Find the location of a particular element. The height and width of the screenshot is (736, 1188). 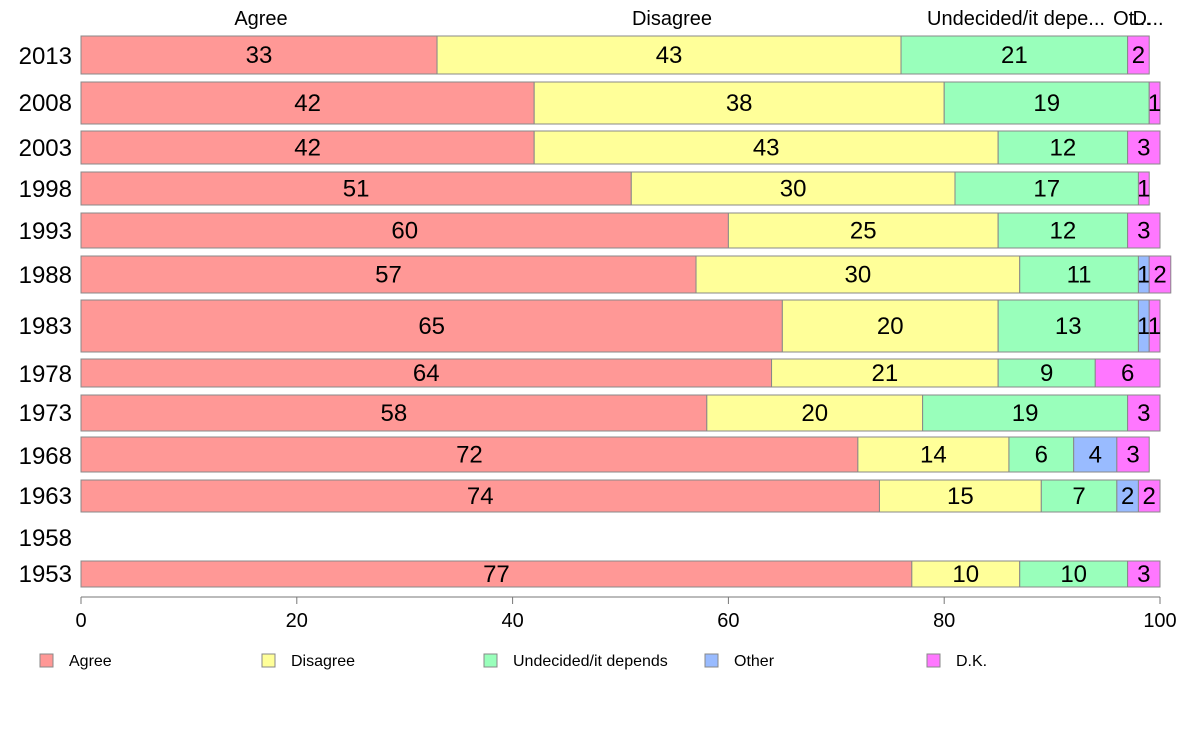

category-label: 1993 is located at coordinates (45, 231).